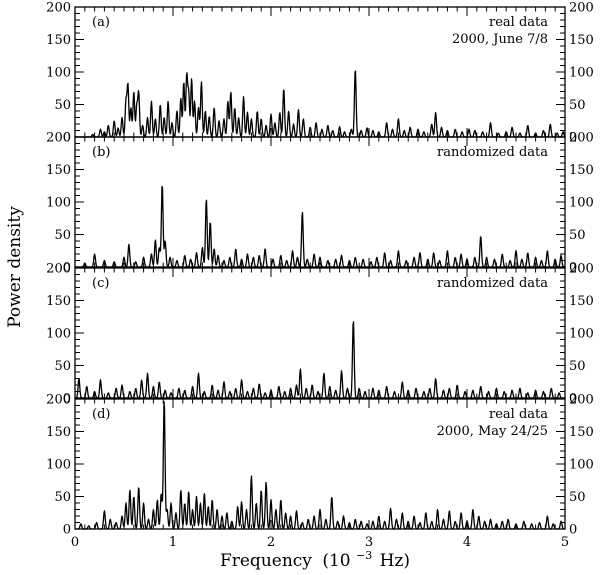 The height and width of the screenshot is (575, 600). Describe the element at coordinates (101, 22) in the screenshot. I see `panel-label: (a)` at that location.